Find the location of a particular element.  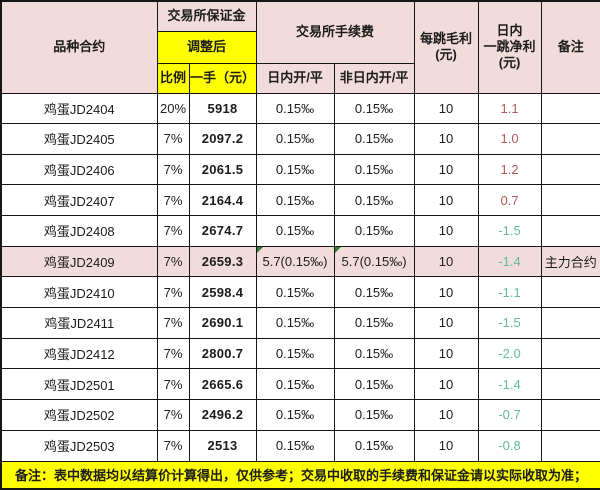

per-lot-cell: 2513 is located at coordinates (222, 445).